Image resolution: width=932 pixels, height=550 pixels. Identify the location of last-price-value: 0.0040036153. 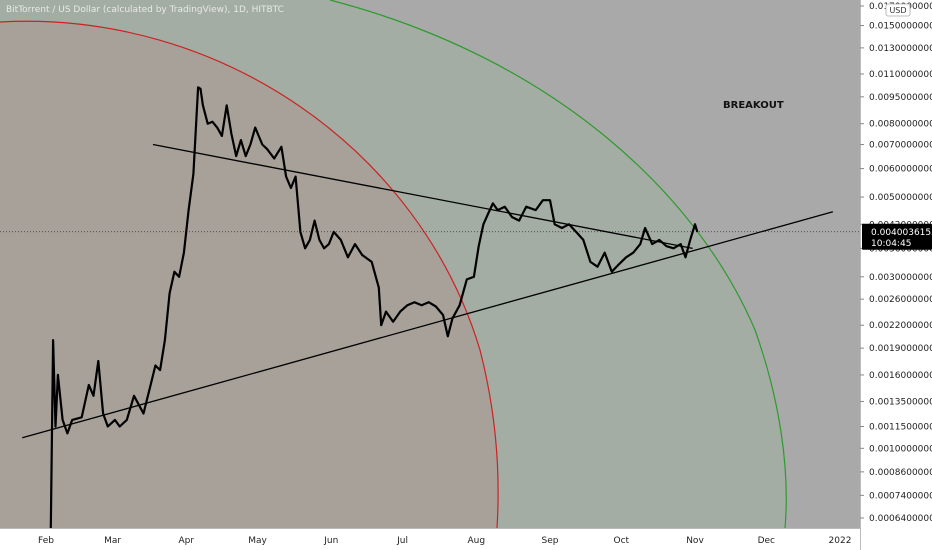
(901, 233).